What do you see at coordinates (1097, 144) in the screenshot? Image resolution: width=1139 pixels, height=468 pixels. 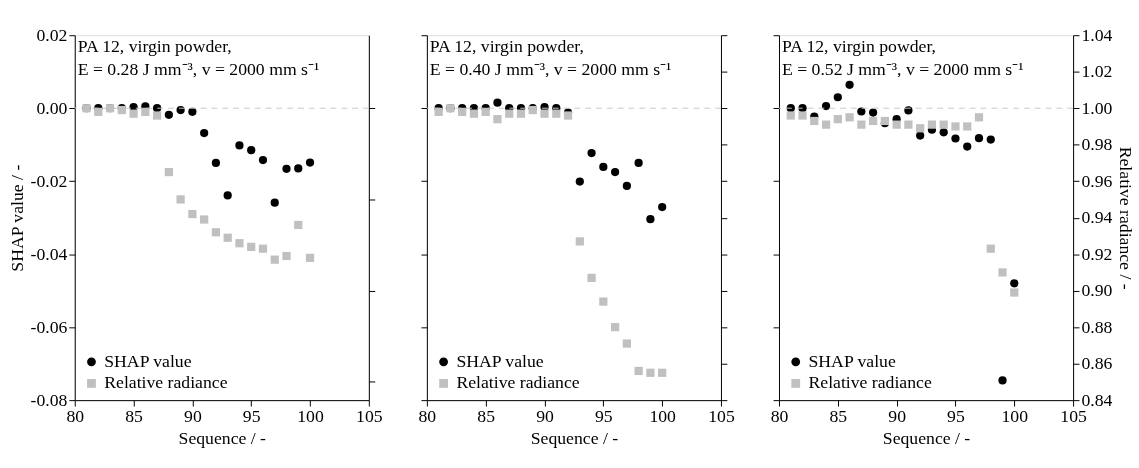 I see `y2-tick-label: 0.98` at bounding box center [1097, 144].